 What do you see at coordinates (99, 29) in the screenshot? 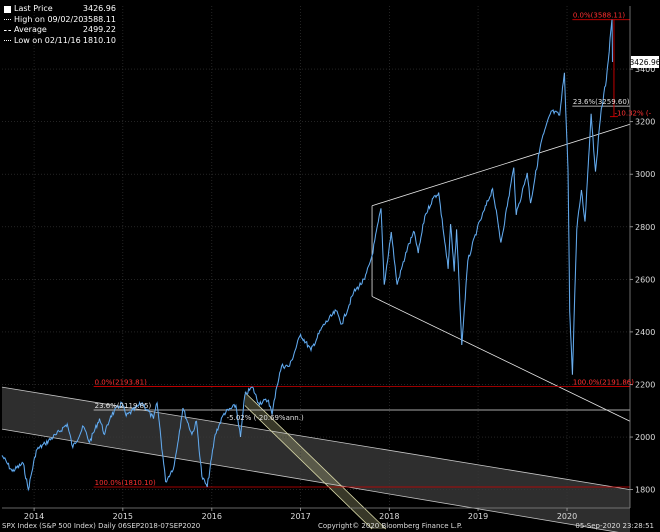
I see `legend-value: 2499.22` at bounding box center [99, 29].